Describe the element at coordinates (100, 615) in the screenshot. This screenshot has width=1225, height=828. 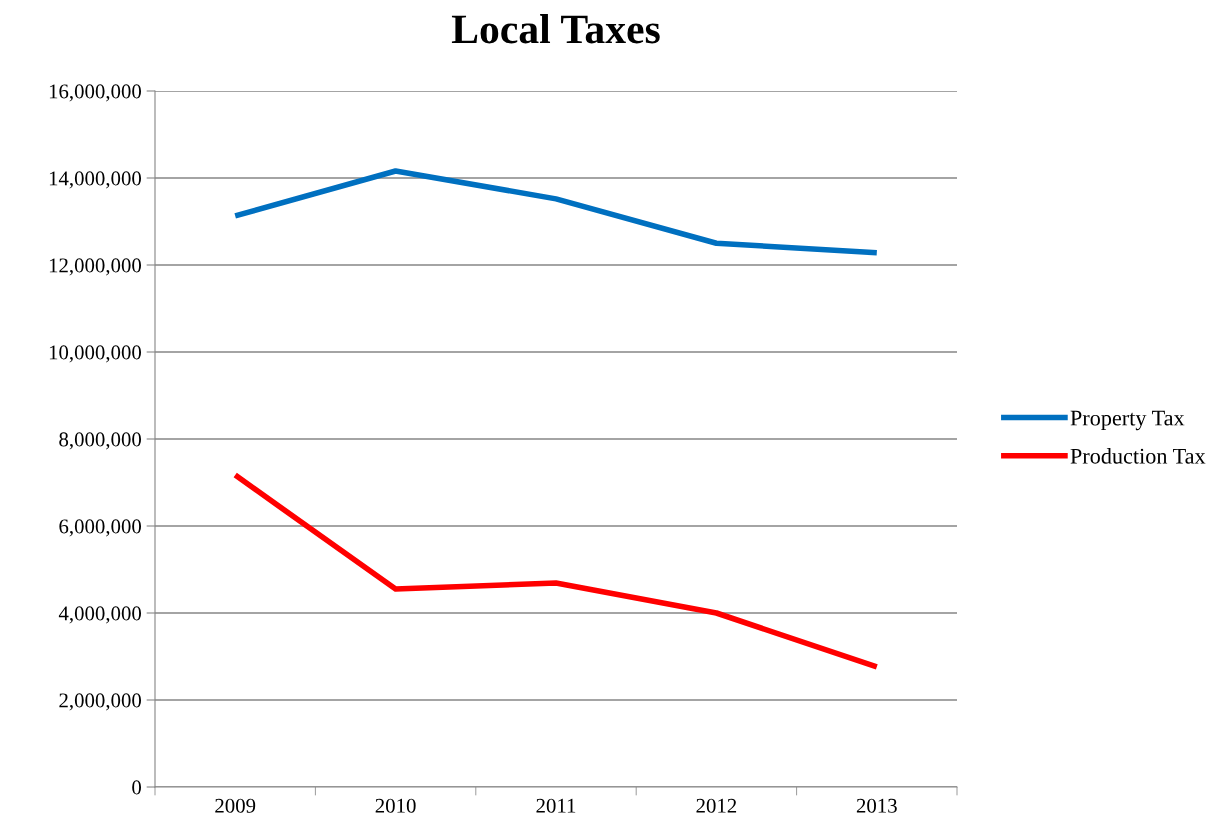
I see `y-tick-label: 4,000,000` at that location.